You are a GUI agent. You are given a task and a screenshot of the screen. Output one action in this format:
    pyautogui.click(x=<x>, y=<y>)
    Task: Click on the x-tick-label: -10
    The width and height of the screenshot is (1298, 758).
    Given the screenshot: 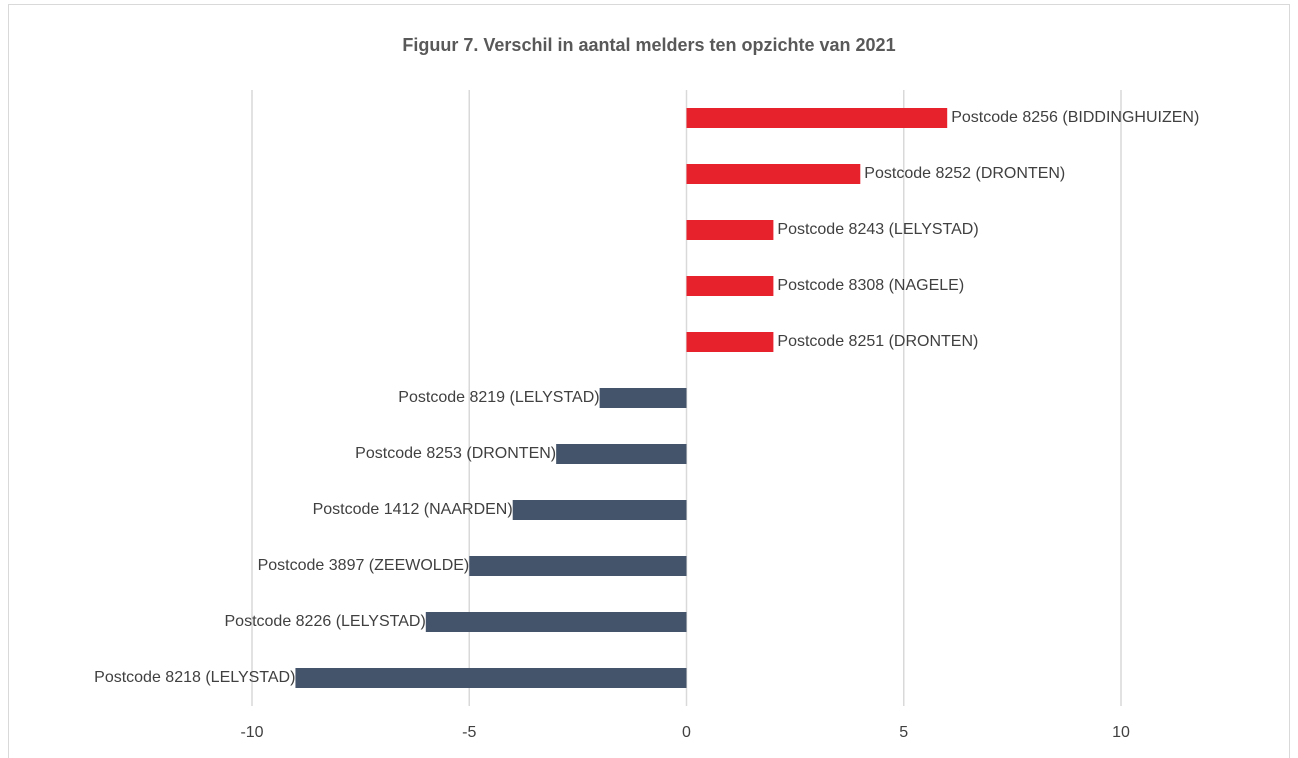 What is the action you would take?
    pyautogui.click(x=251, y=732)
    